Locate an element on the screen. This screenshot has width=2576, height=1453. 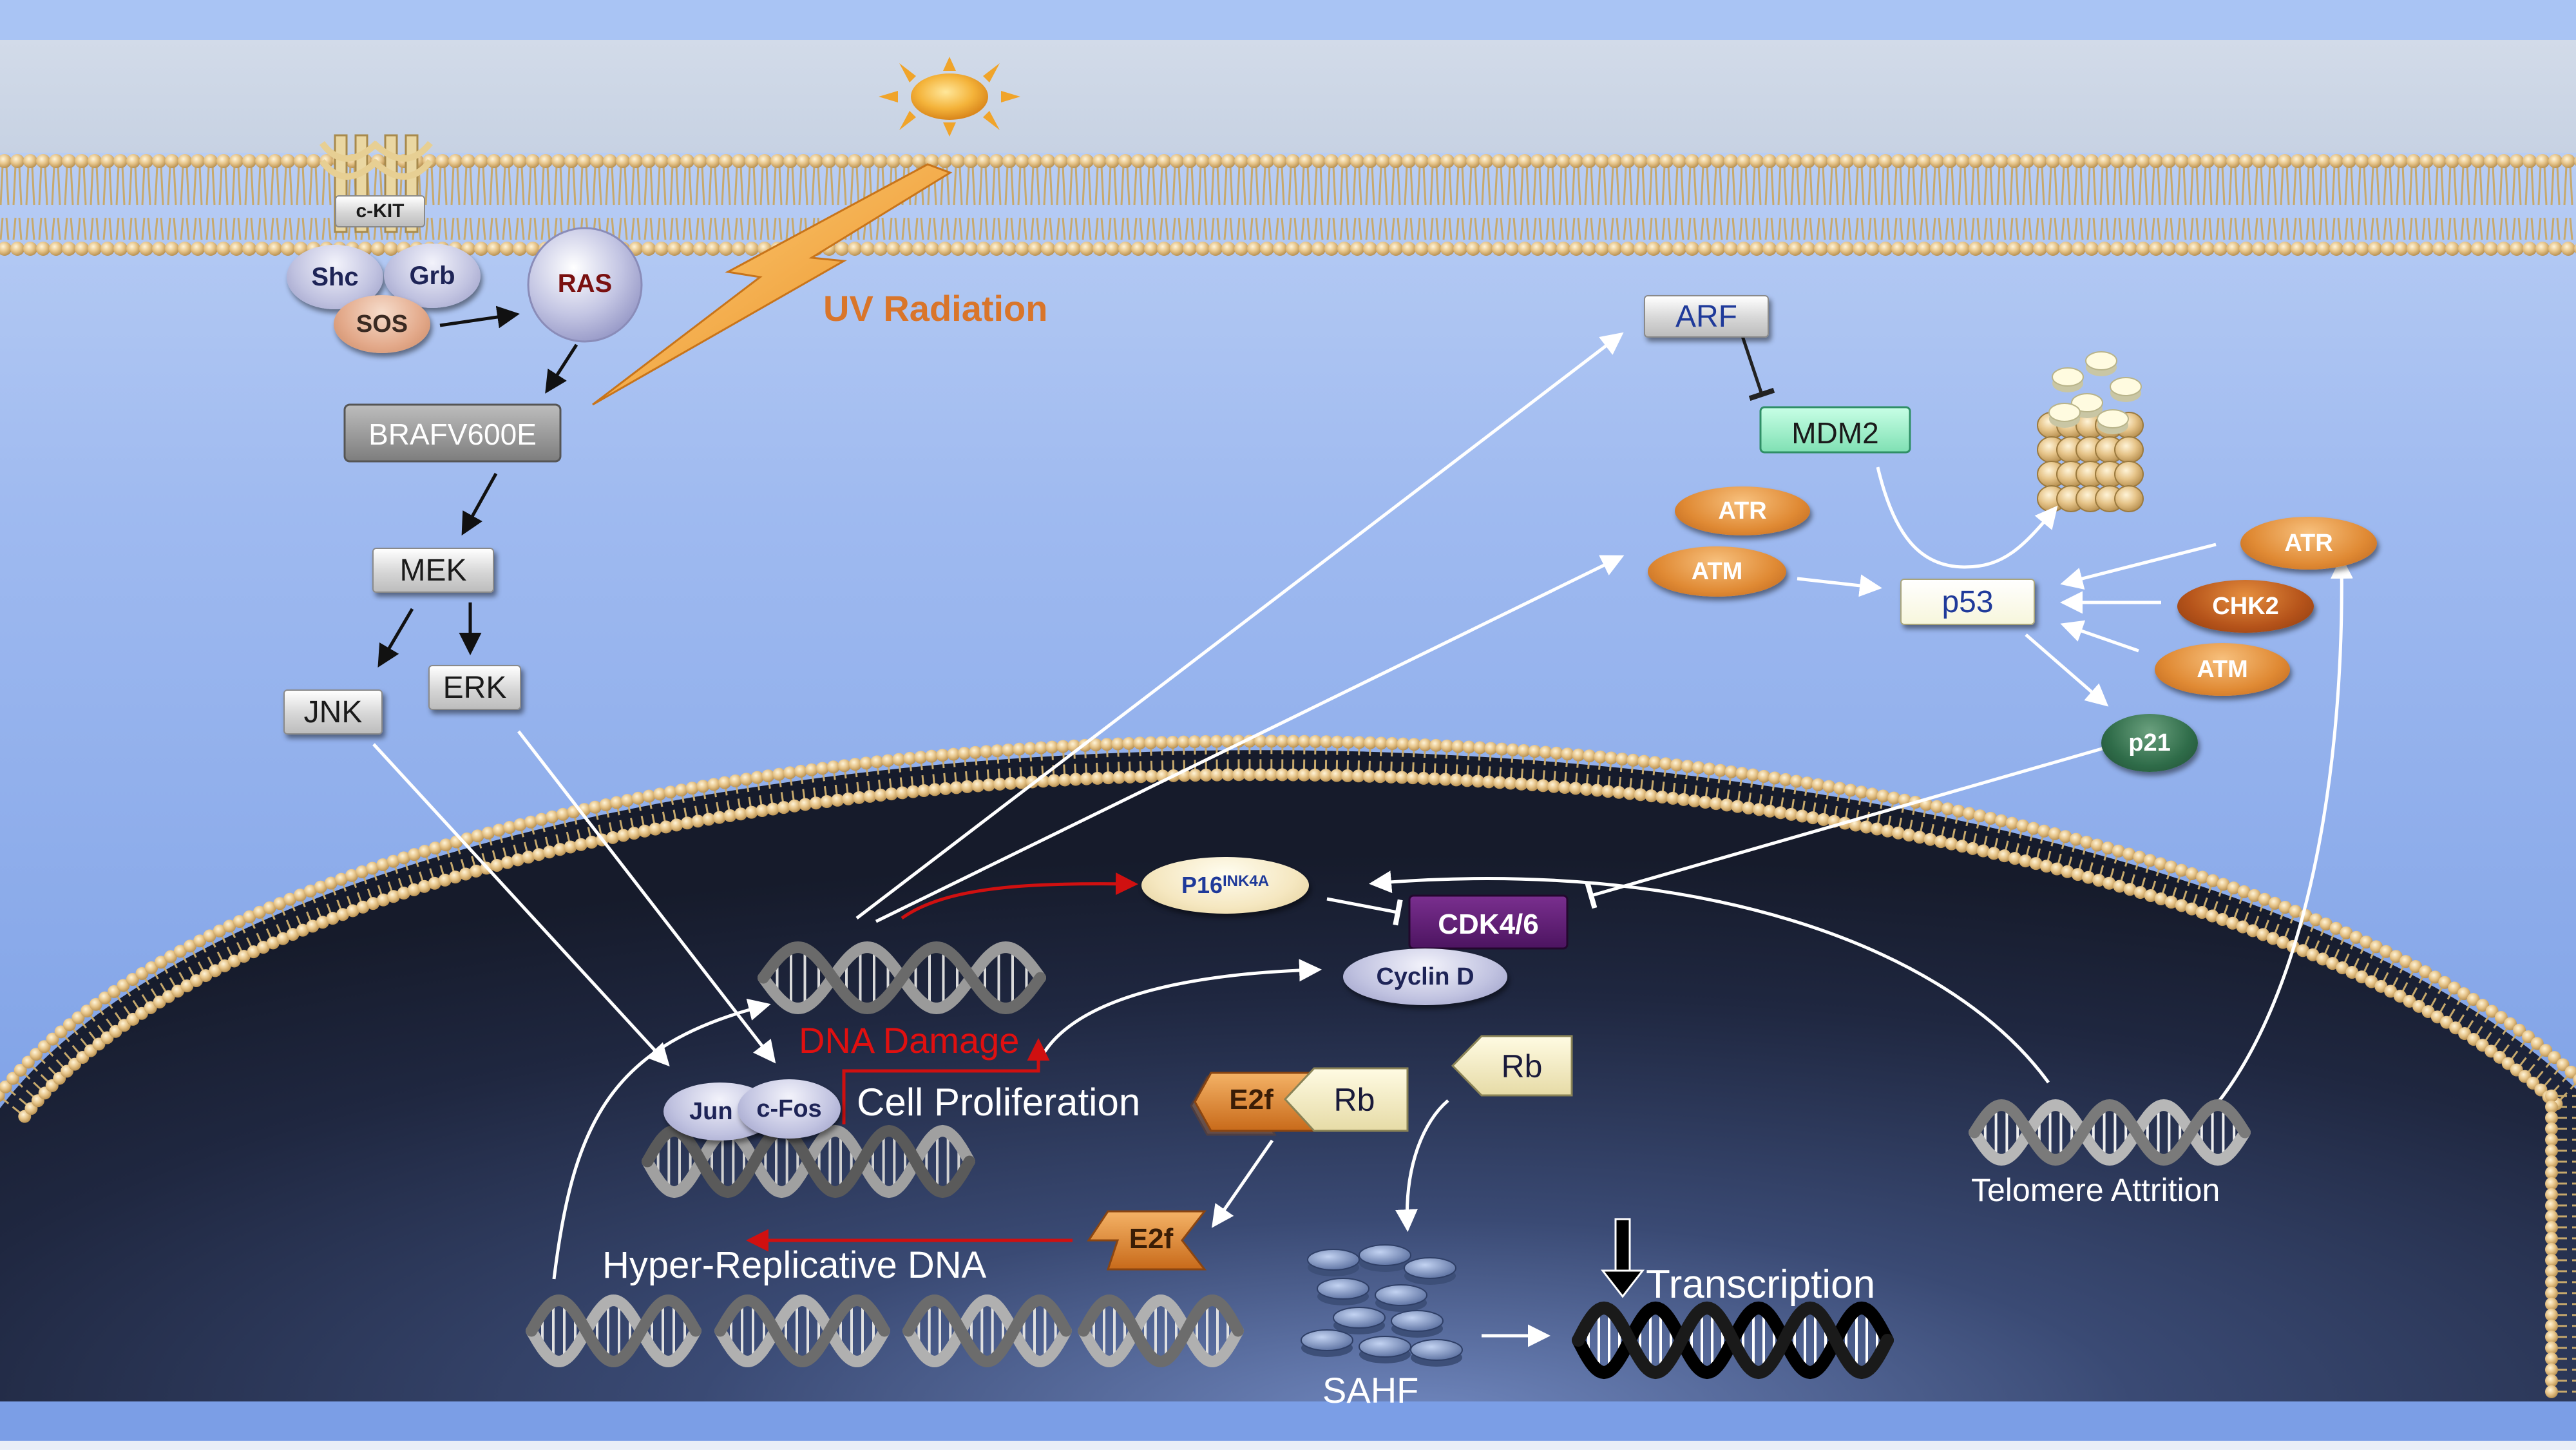
dna-damage-label: DNA Damage is located at coordinates (909, 1040).